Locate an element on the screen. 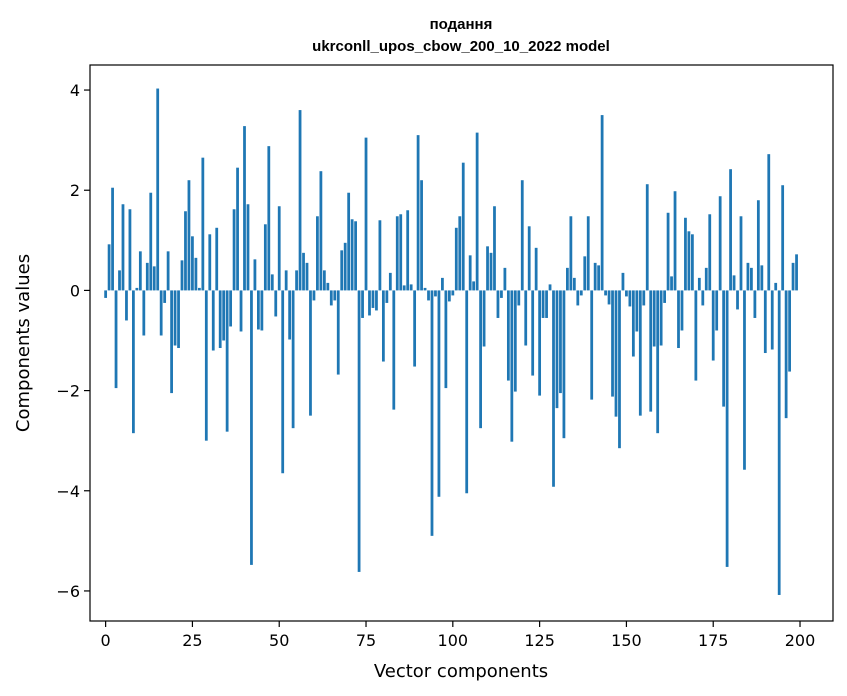 The width and height of the screenshot is (847, 696). y-tick-label: 4 is located at coordinates (75, 90).